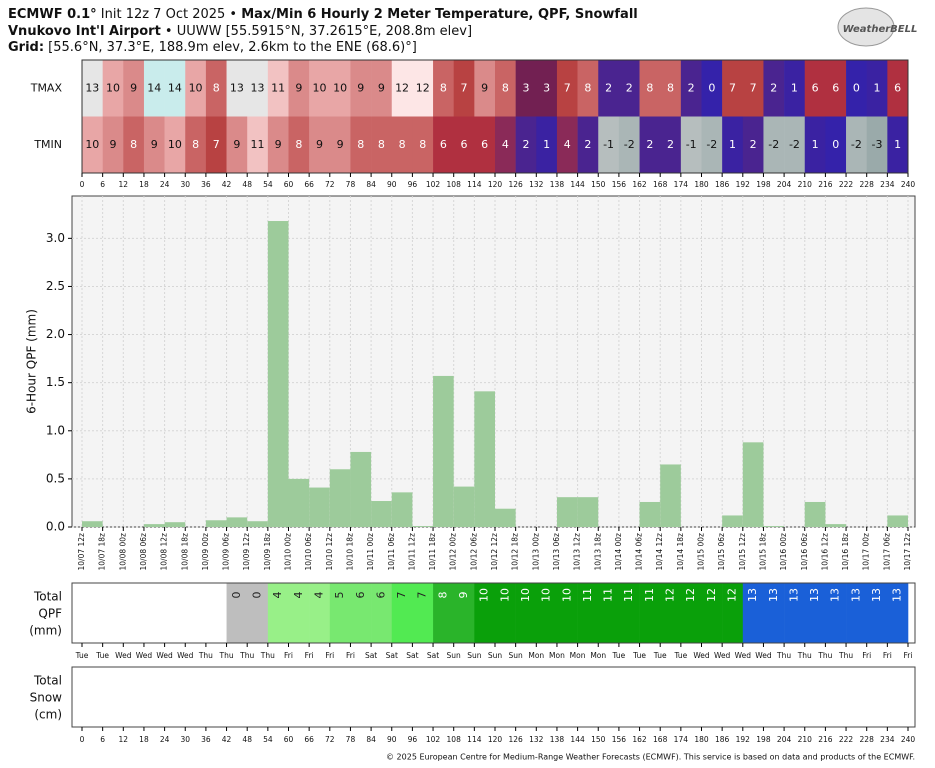 This screenshot has height=768, width=935. Describe the element at coordinates (598, 655) in the screenshot. I see `x-tick-label: Mon` at that location.